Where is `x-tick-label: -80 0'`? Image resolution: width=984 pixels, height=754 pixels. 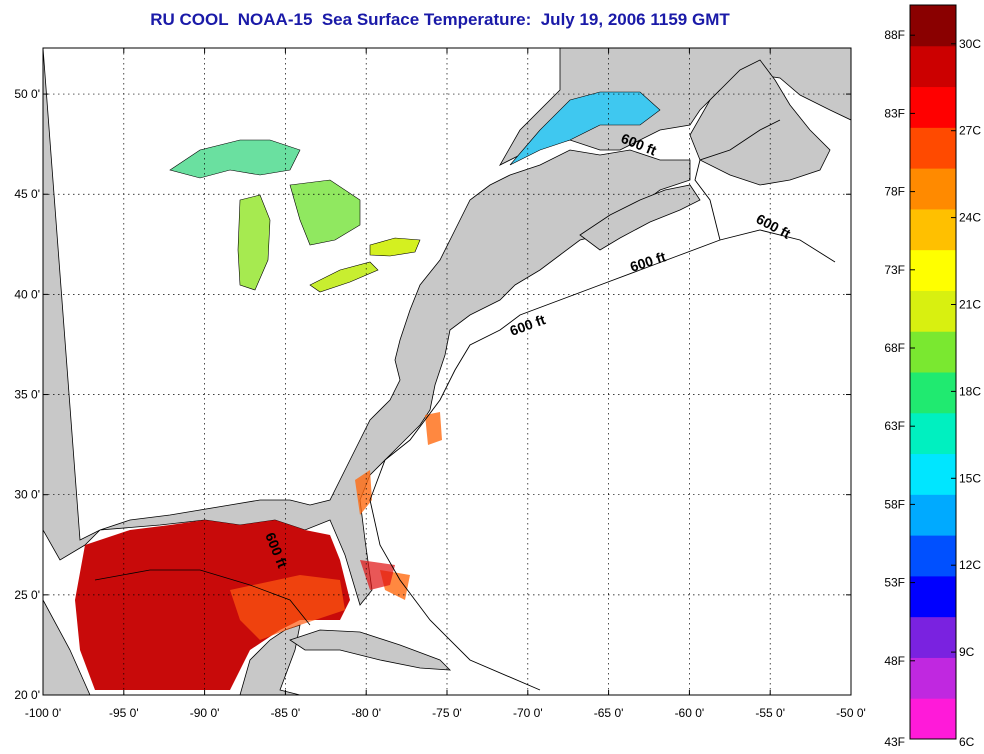
x-tick-label: -80 0' is located at coordinates (366, 713).